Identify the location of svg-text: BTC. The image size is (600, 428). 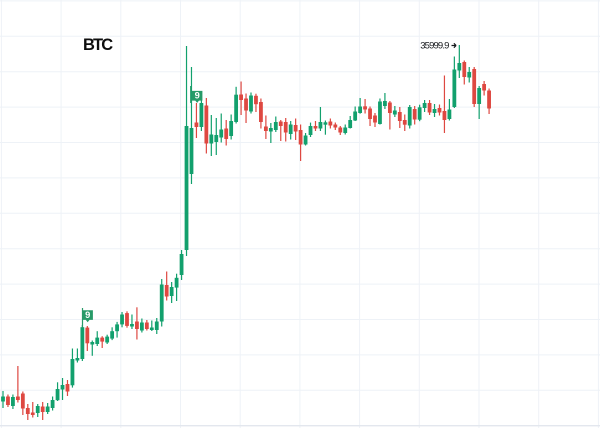
(98, 45).